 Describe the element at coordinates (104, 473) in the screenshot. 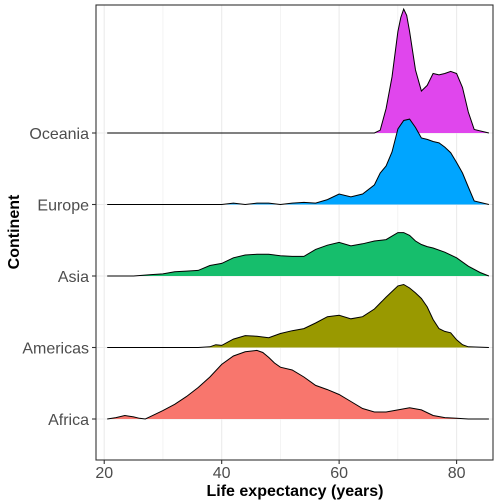

I see `x-tick-label: 20` at that location.